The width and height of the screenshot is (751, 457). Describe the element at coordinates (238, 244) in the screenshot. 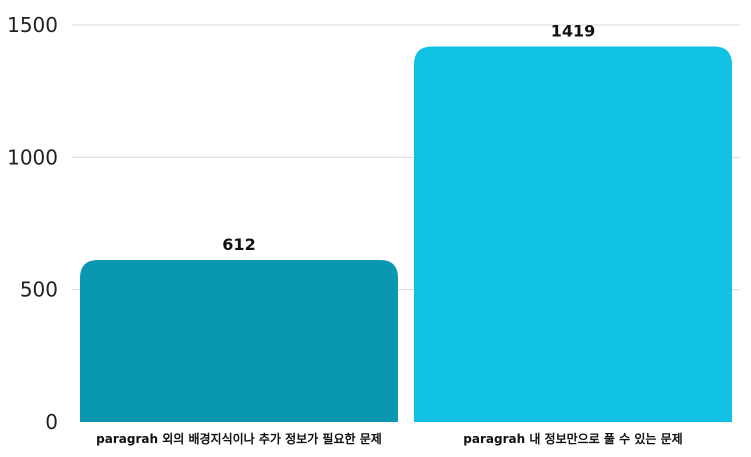

I see `data-label: 612` at that location.